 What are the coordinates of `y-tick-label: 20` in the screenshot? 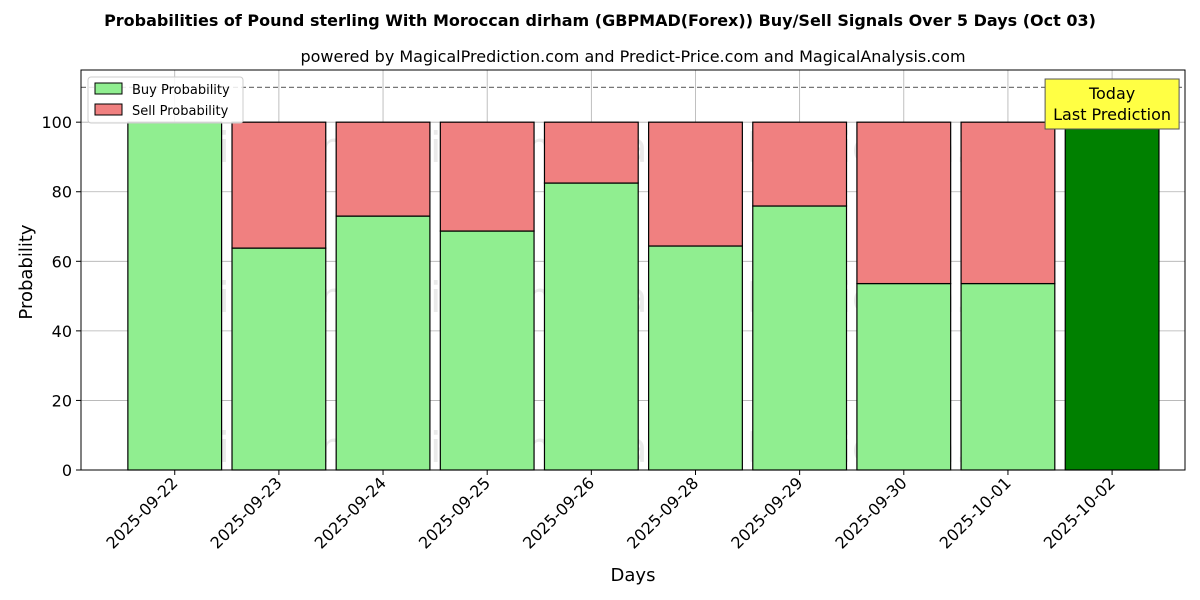 It's located at (62, 400).